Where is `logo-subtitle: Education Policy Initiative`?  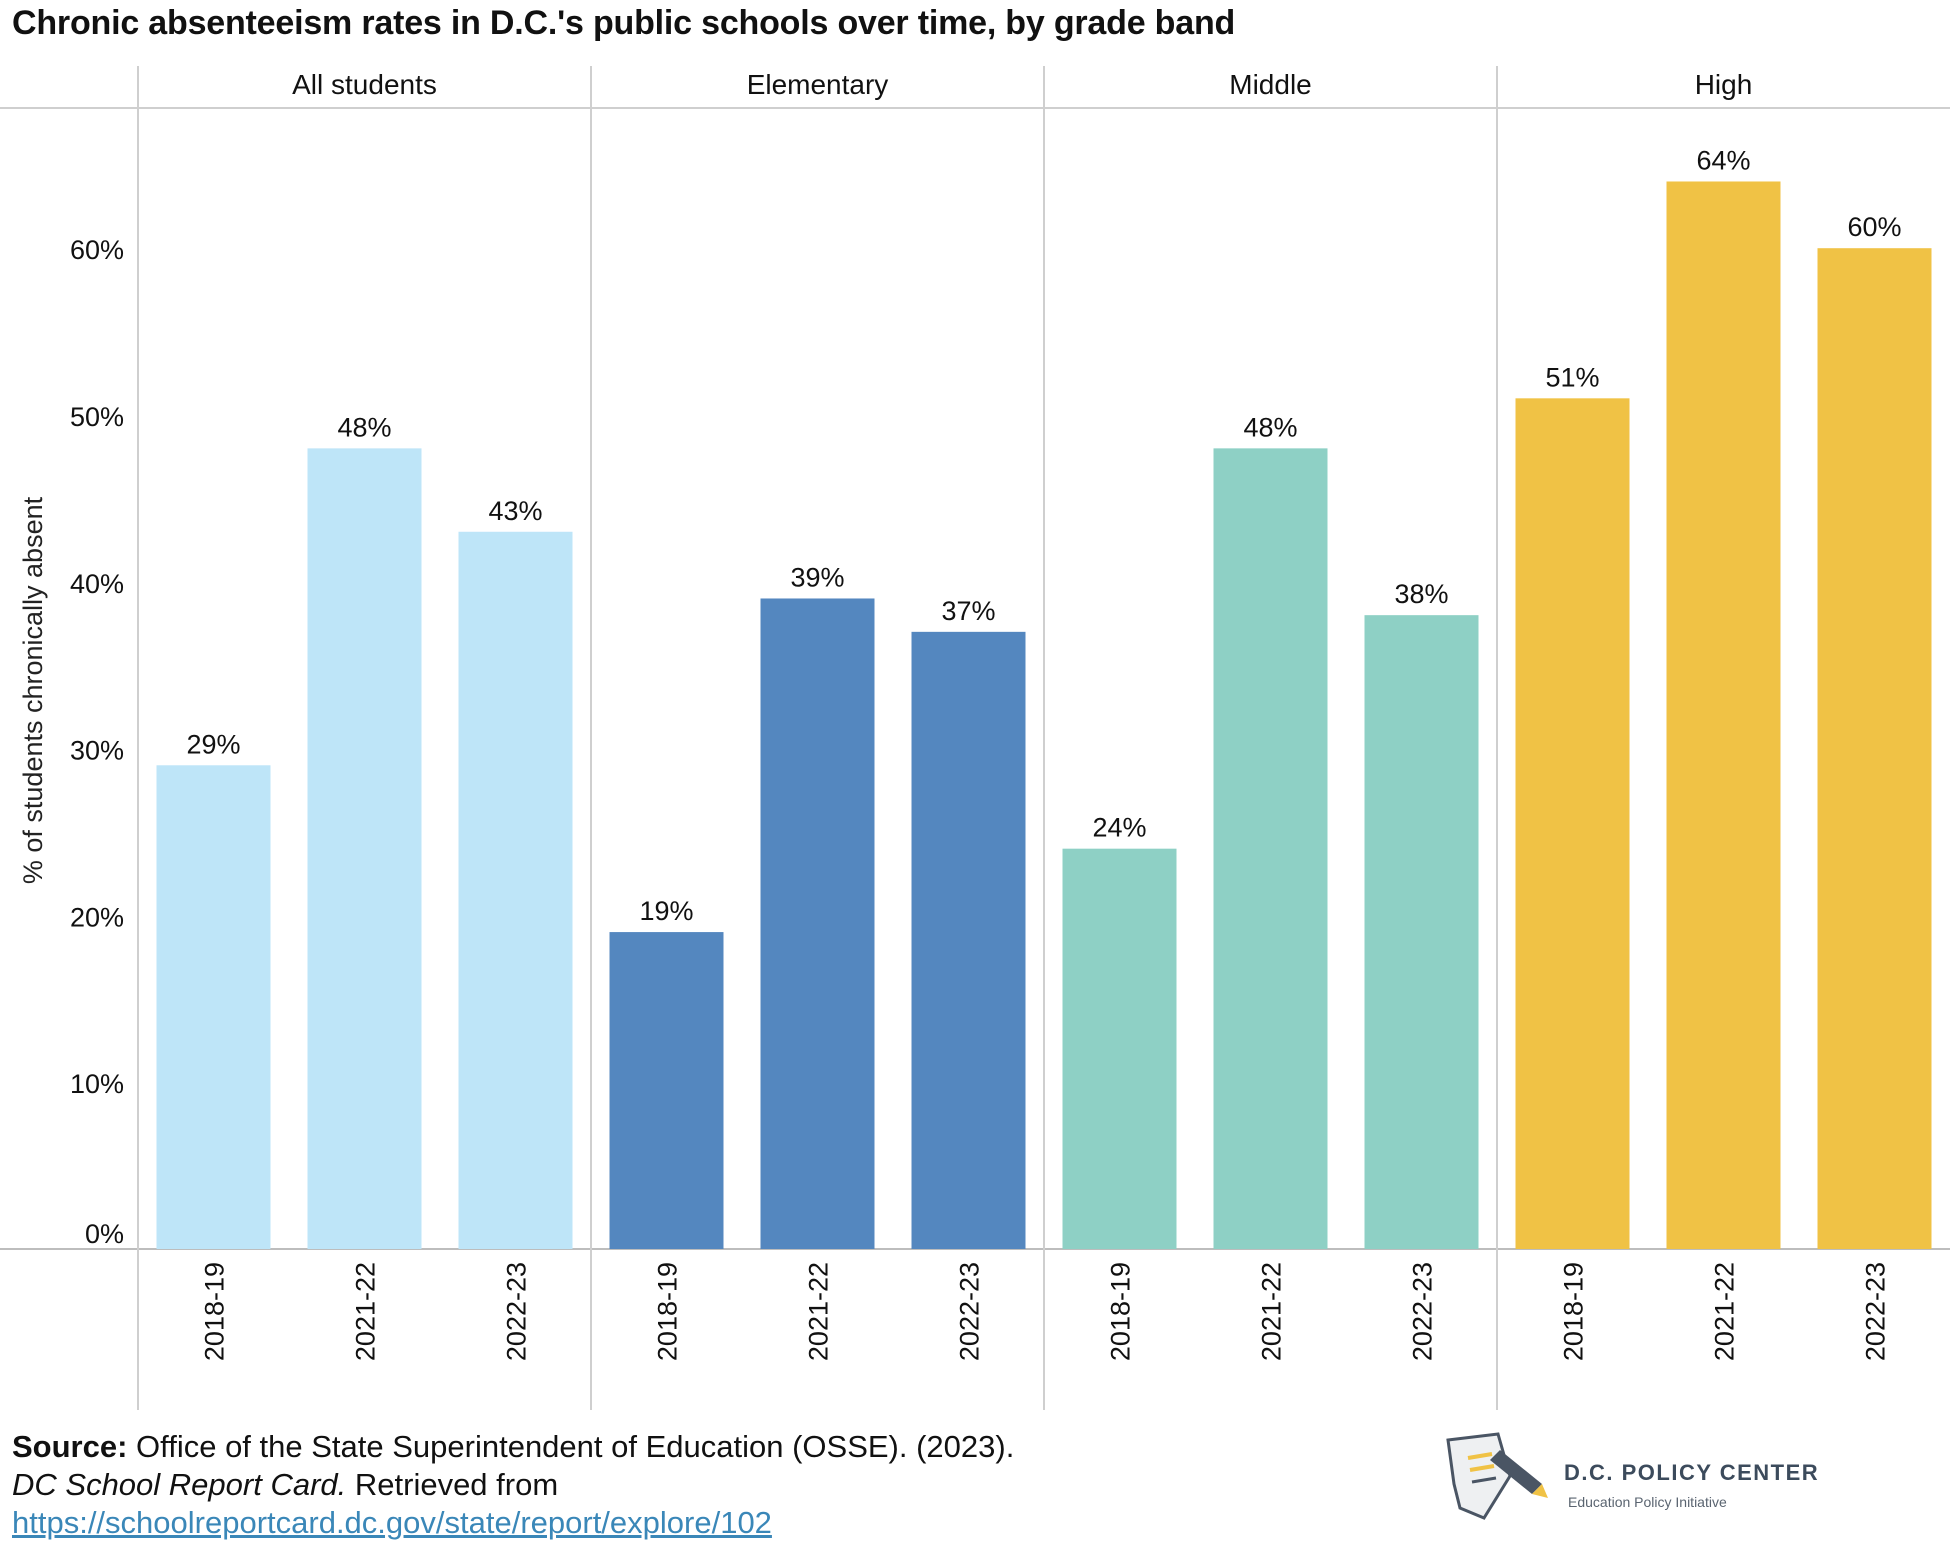
logo-subtitle: Education Policy Initiative is located at coordinates (1647, 1502).